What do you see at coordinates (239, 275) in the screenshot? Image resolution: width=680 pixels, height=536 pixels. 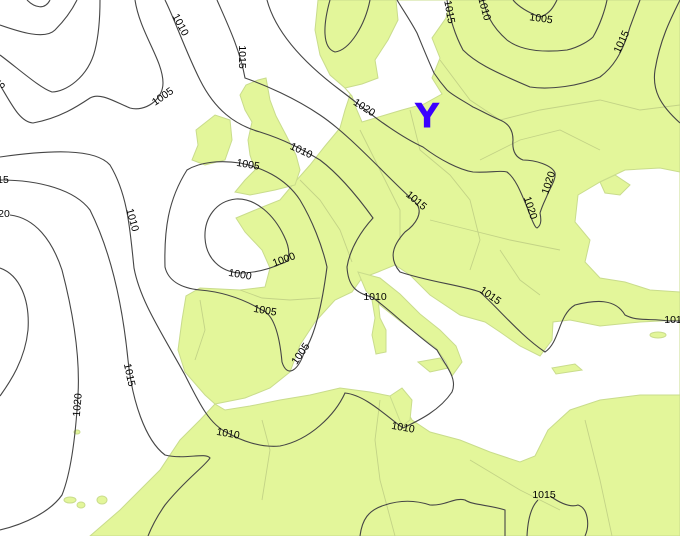 I see `isobar-label: 1000` at bounding box center [239, 275].